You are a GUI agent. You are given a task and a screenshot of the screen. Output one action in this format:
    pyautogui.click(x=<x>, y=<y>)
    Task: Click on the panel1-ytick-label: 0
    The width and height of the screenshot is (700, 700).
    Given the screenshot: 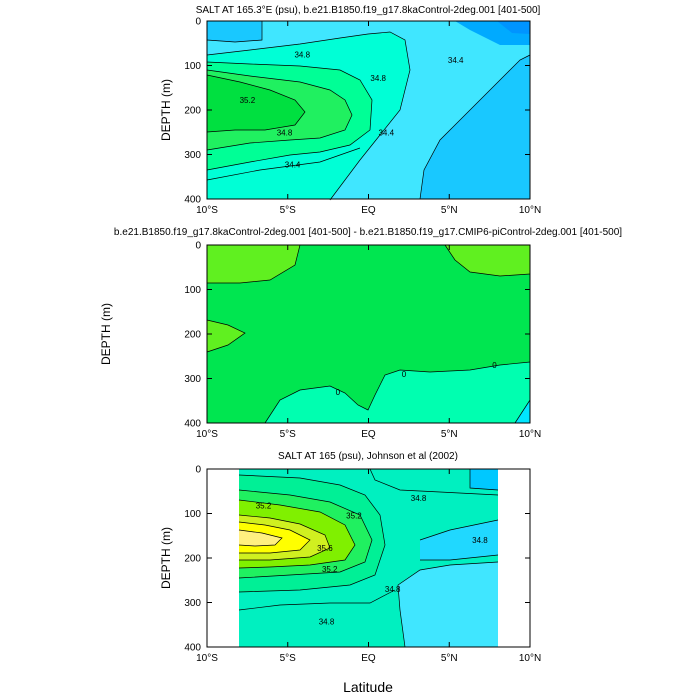 What is the action you would take?
    pyautogui.click(x=198, y=22)
    